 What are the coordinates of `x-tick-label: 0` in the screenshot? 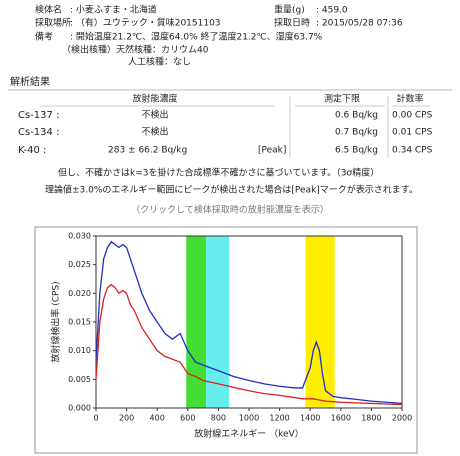 It's located at (95, 418).